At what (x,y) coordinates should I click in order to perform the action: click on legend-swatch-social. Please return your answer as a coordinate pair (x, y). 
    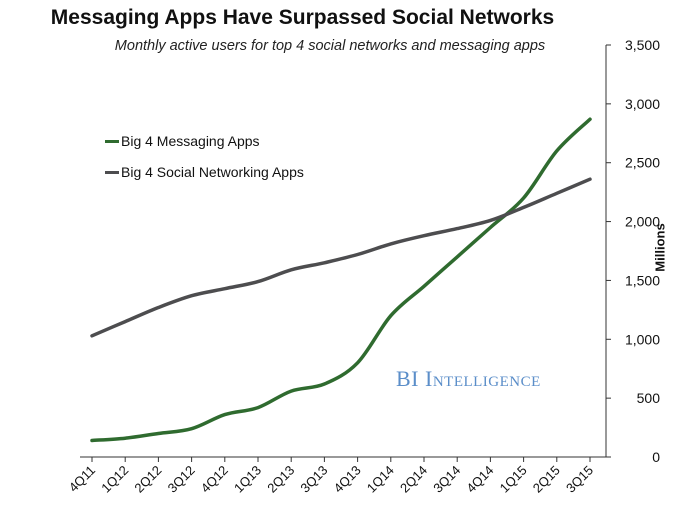
    Looking at the image, I should click on (112, 172).